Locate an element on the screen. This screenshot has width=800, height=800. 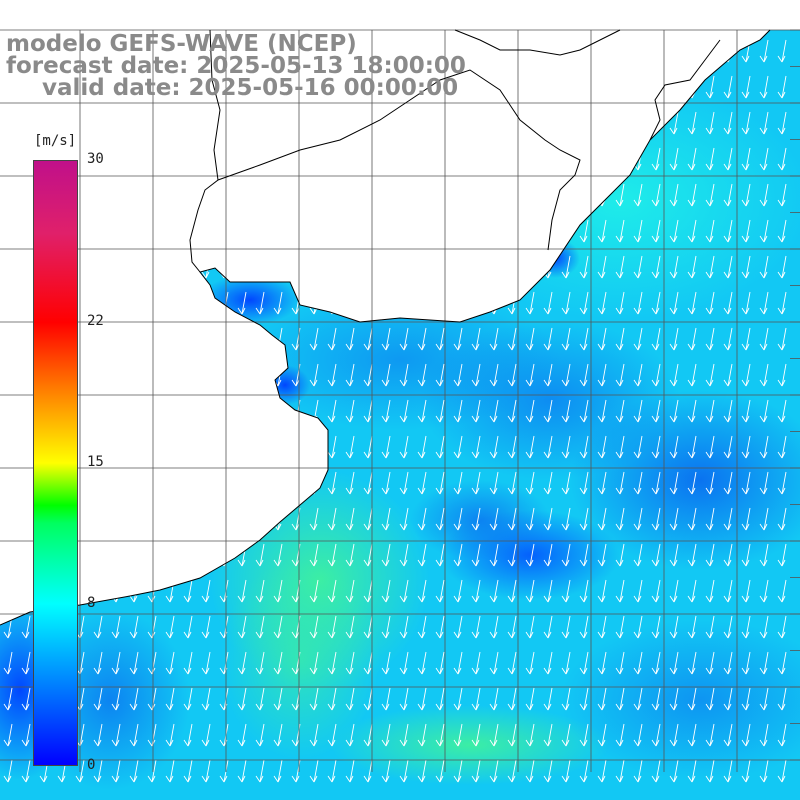
border-uruguay-brazil is located at coordinates (399, 160).